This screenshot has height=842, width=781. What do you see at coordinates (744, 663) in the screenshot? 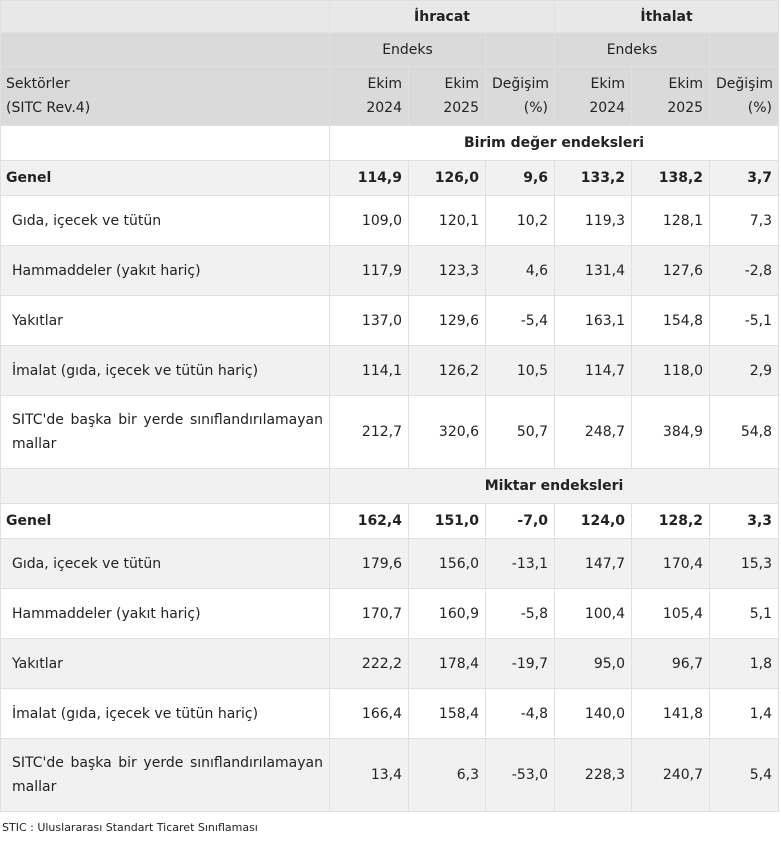
I see `cell-imports-change: 1,8` at bounding box center [744, 663].